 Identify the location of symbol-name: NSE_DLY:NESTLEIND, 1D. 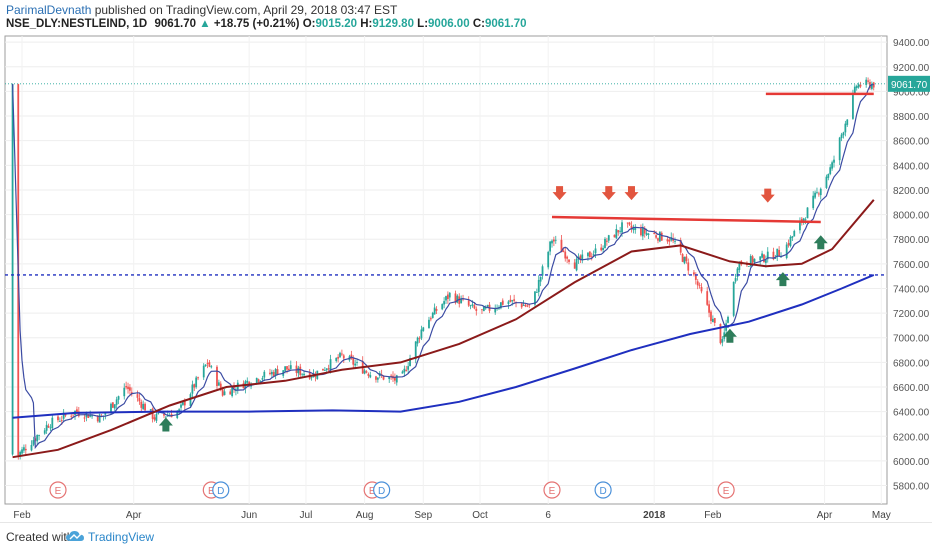
(77, 24).